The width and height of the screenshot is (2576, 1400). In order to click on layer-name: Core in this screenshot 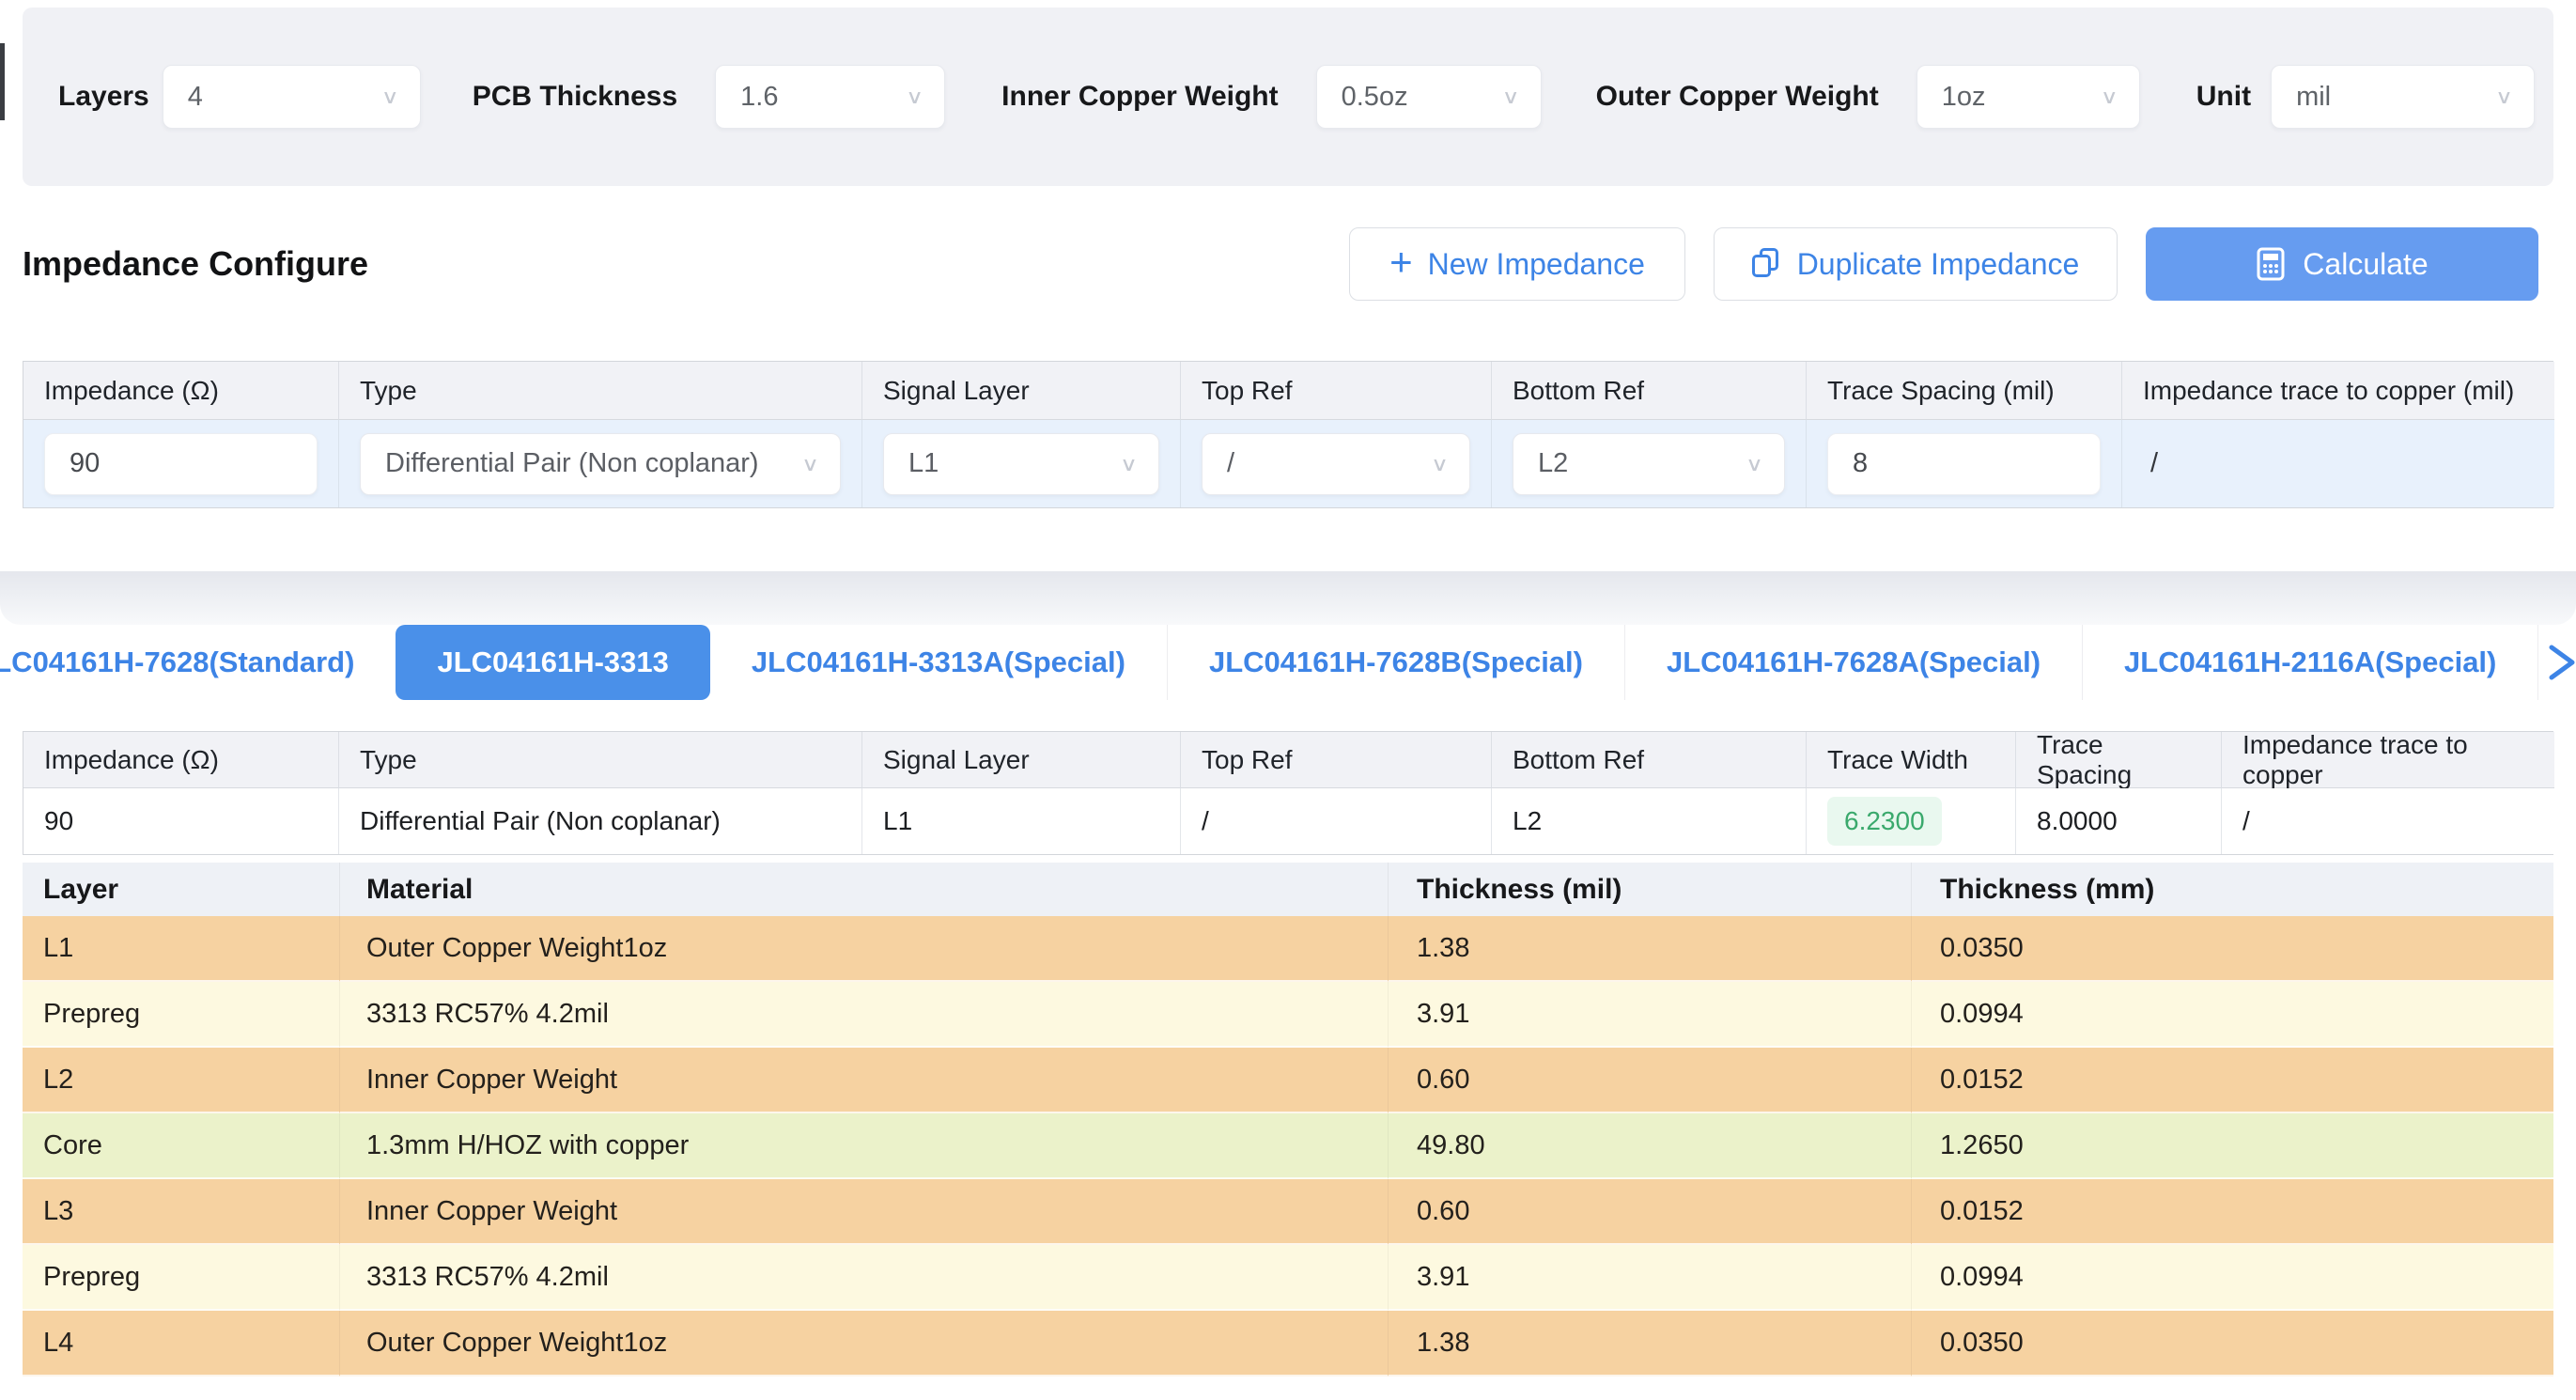, I will do `click(181, 1146)`.